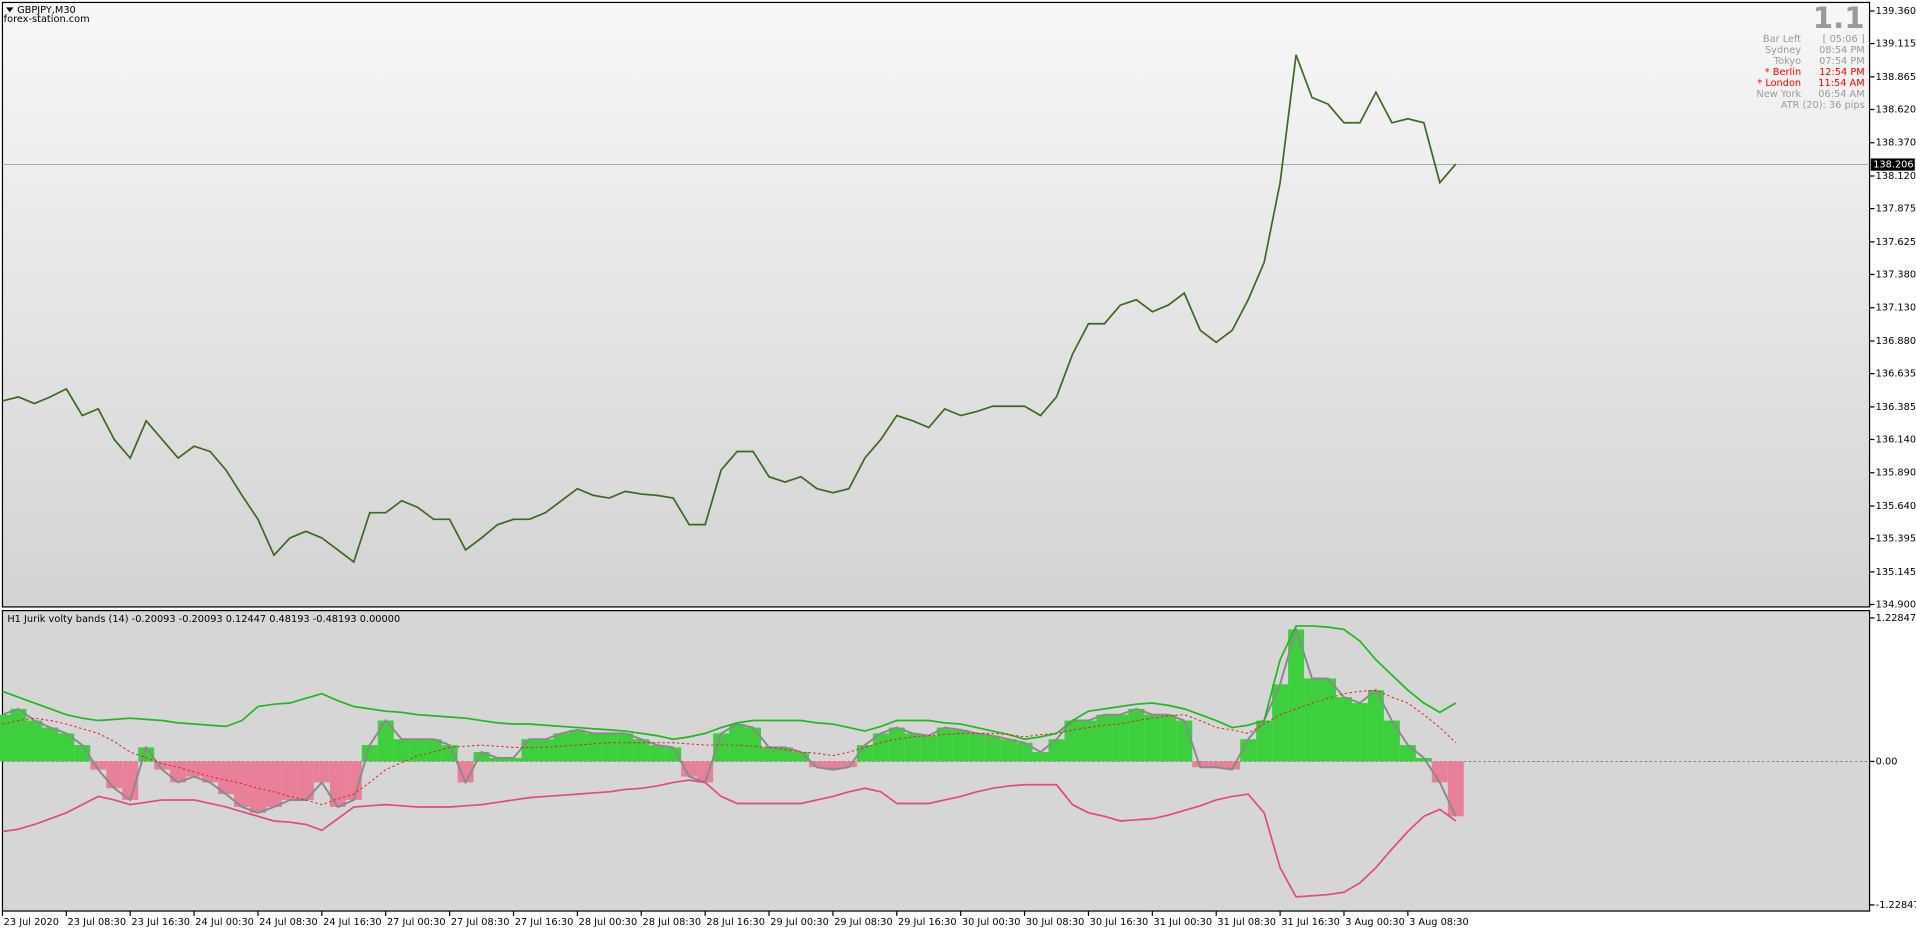  What do you see at coordinates (1183, 922) in the screenshot?
I see `x-tick-label: 31 Jul 00:30` at bounding box center [1183, 922].